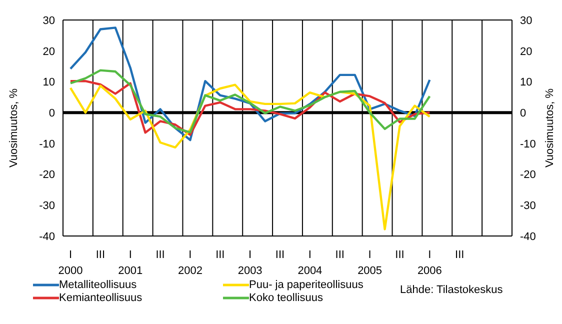  I want to click on y-tick-label: -20, so click(47, 175).